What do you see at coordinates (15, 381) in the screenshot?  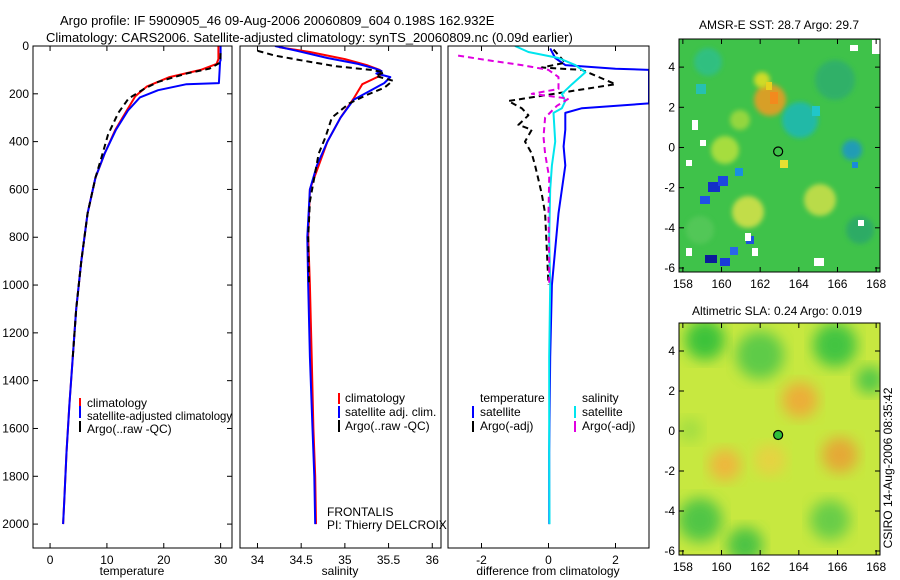 I see `y-tick-label: 1400` at bounding box center [15, 381].